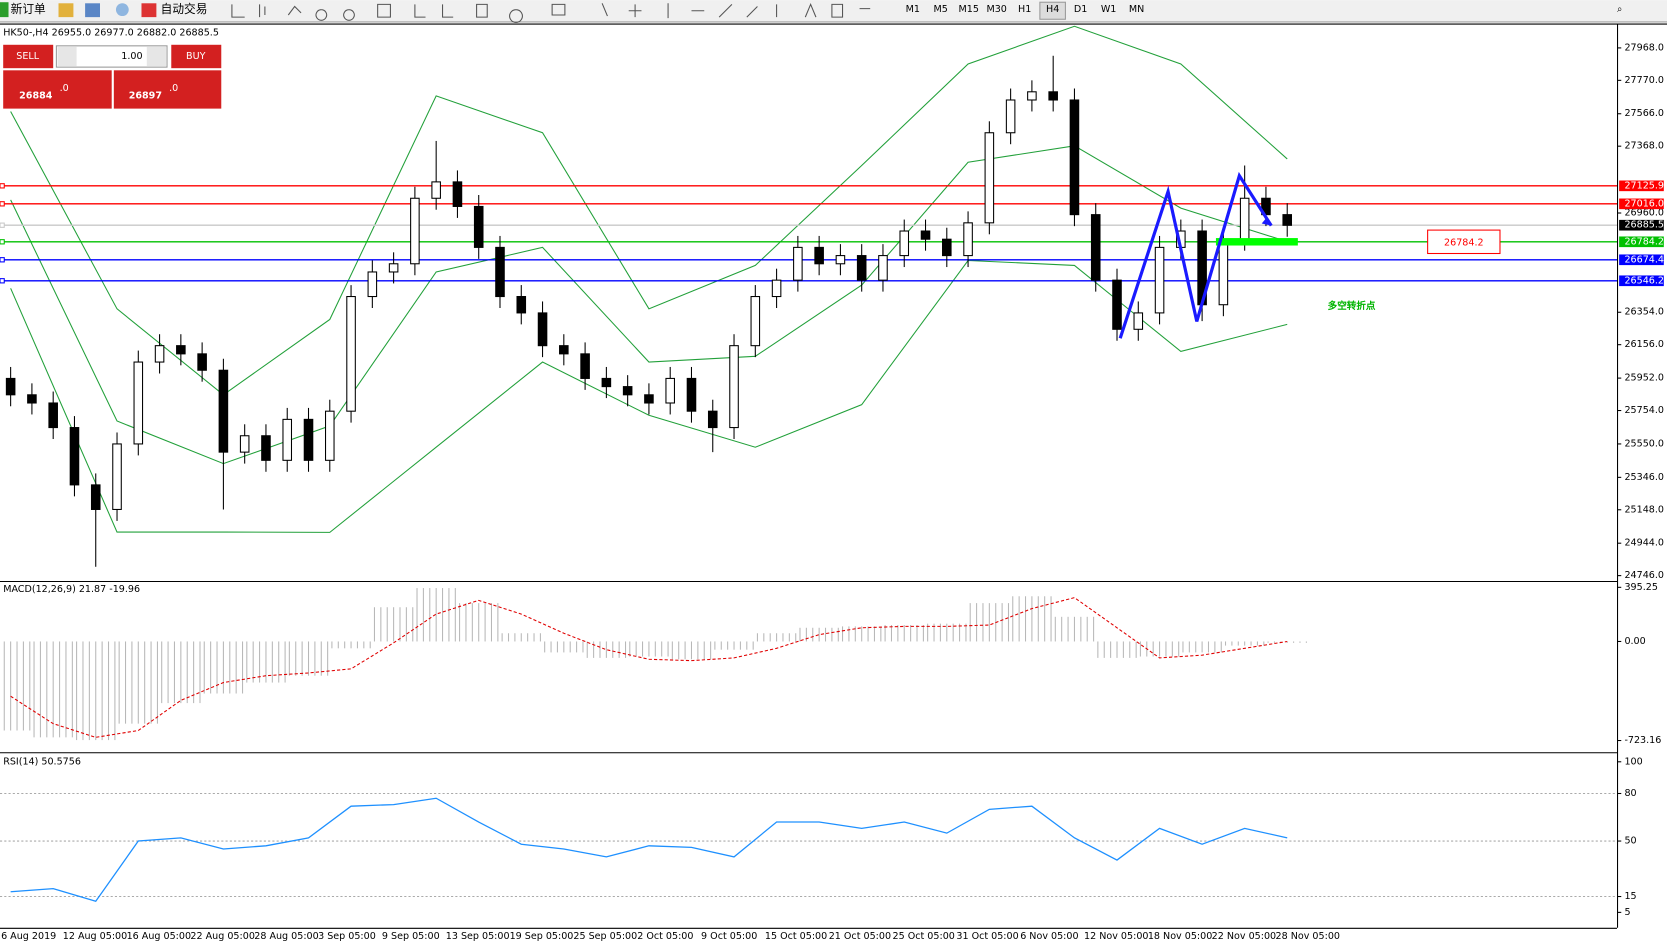  I want to click on x-tick-label: 22 Aug 05:00, so click(222, 936).